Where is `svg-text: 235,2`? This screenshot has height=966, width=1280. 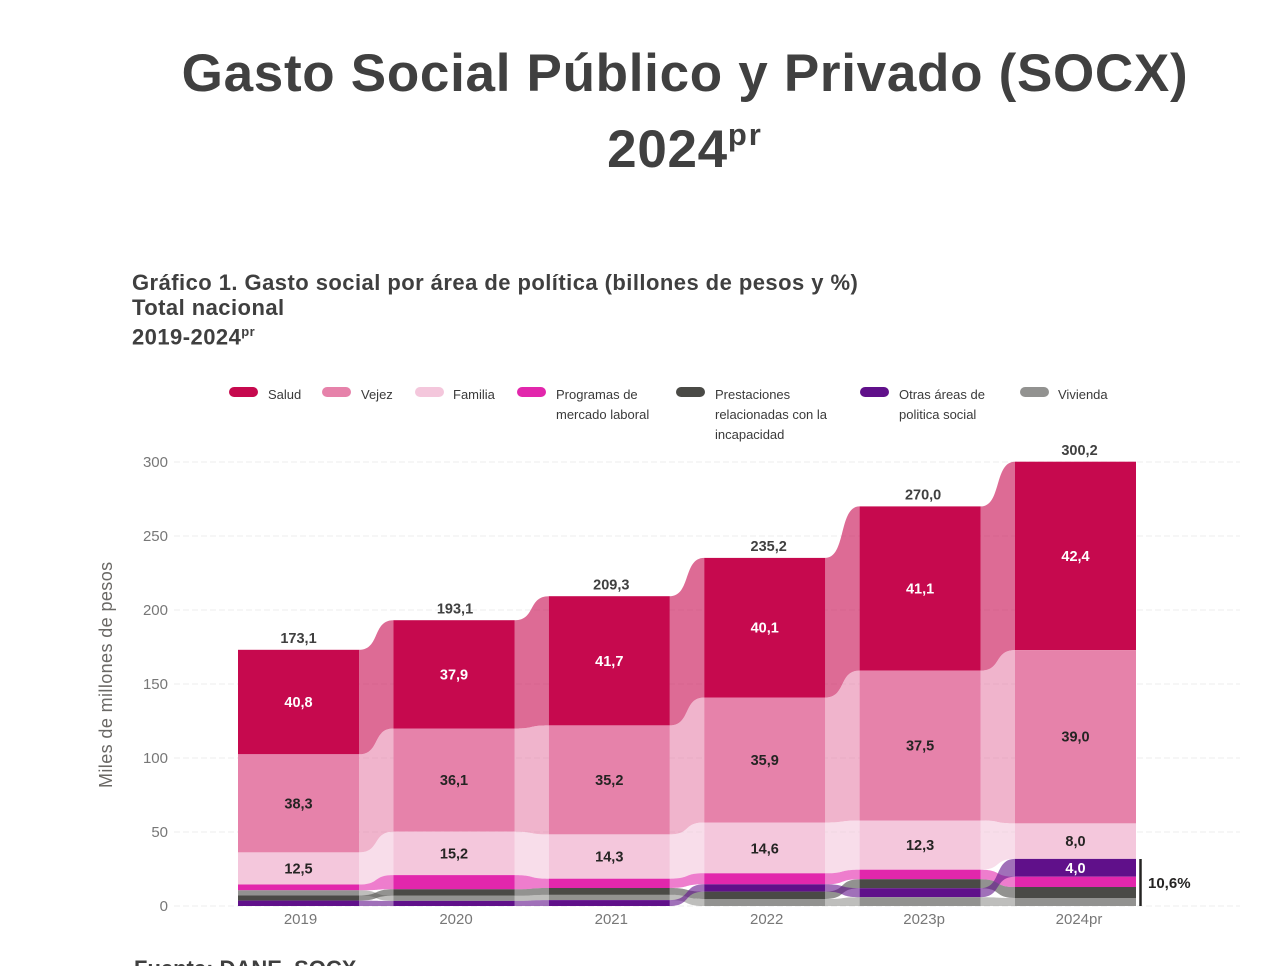
svg-text: 235,2 is located at coordinates (769, 547).